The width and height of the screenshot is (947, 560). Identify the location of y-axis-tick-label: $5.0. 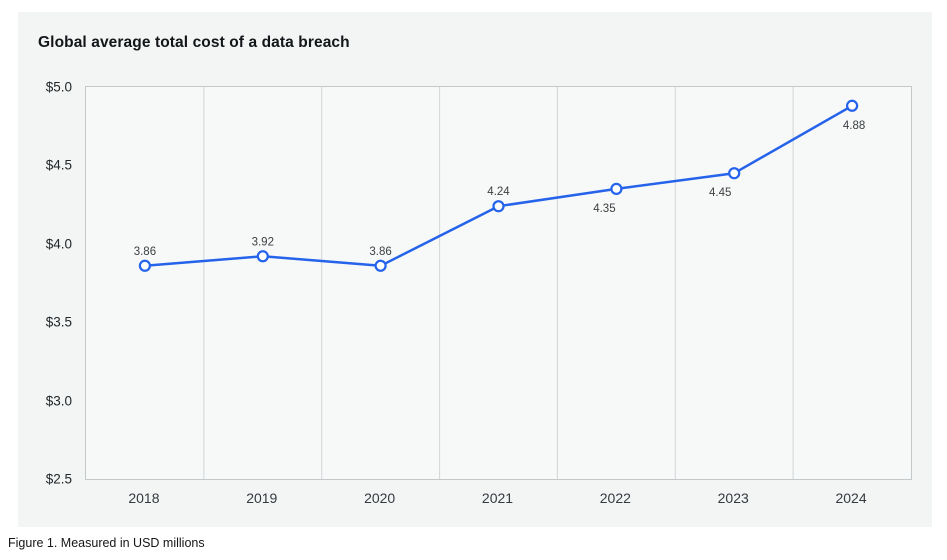
(58, 87).